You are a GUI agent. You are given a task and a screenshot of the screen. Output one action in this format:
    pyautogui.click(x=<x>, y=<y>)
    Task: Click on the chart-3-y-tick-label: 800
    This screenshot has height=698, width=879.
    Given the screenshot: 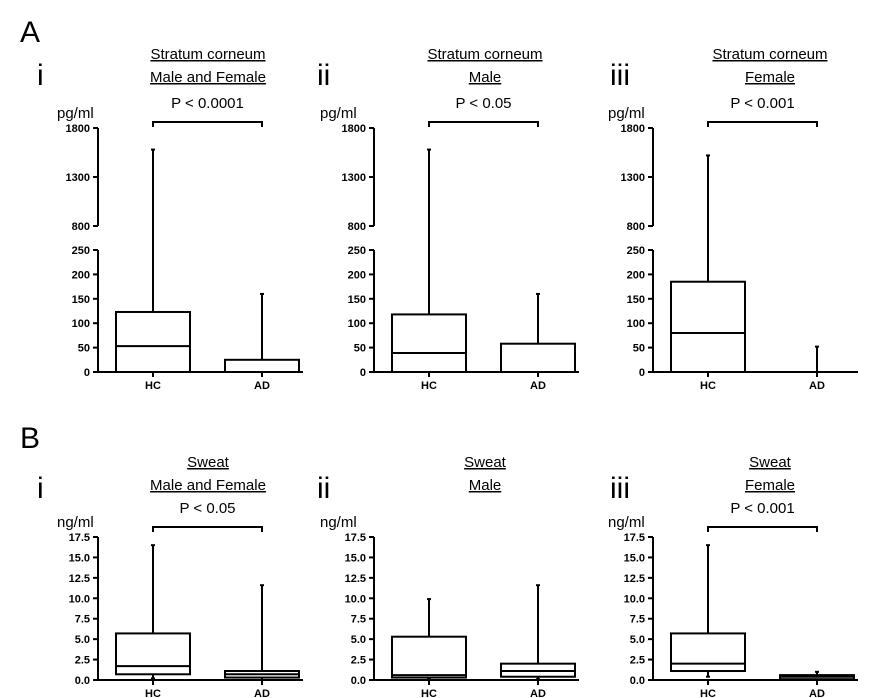 What is the action you would take?
    pyautogui.click(x=636, y=227)
    